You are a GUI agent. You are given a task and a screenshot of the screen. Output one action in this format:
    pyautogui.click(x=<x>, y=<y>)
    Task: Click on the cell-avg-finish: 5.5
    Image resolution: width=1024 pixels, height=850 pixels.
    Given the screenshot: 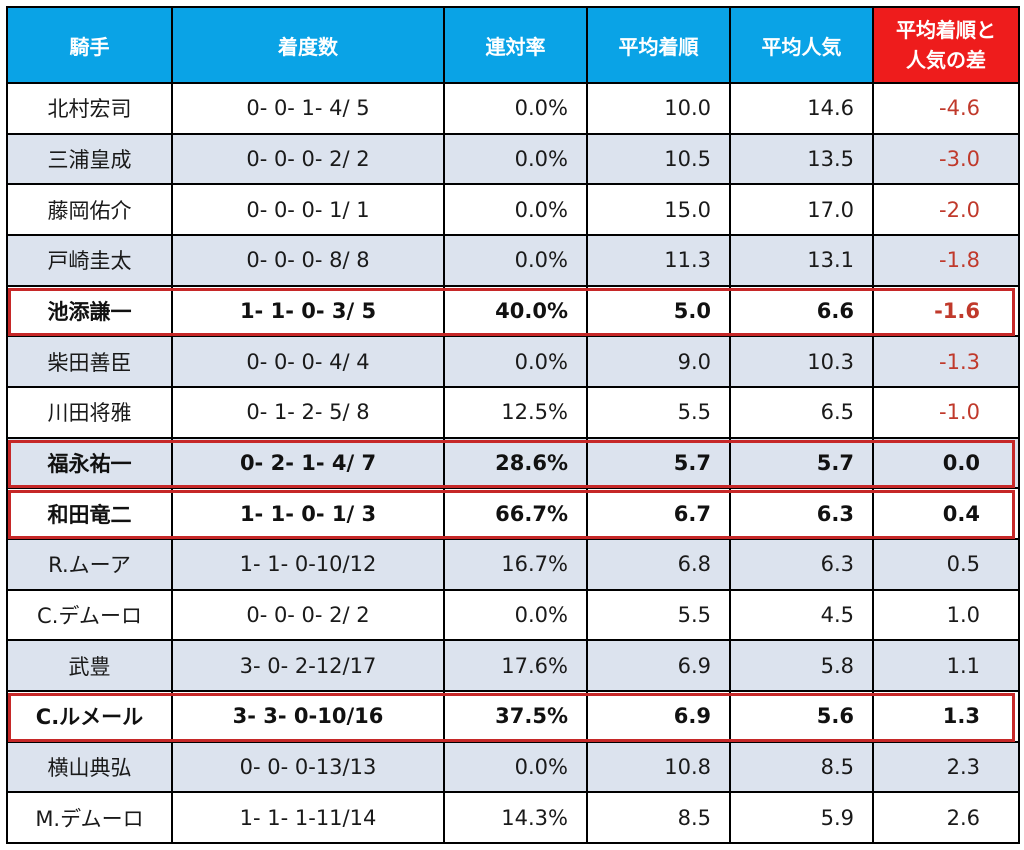 What is the action you would take?
    pyautogui.click(x=658, y=412)
    